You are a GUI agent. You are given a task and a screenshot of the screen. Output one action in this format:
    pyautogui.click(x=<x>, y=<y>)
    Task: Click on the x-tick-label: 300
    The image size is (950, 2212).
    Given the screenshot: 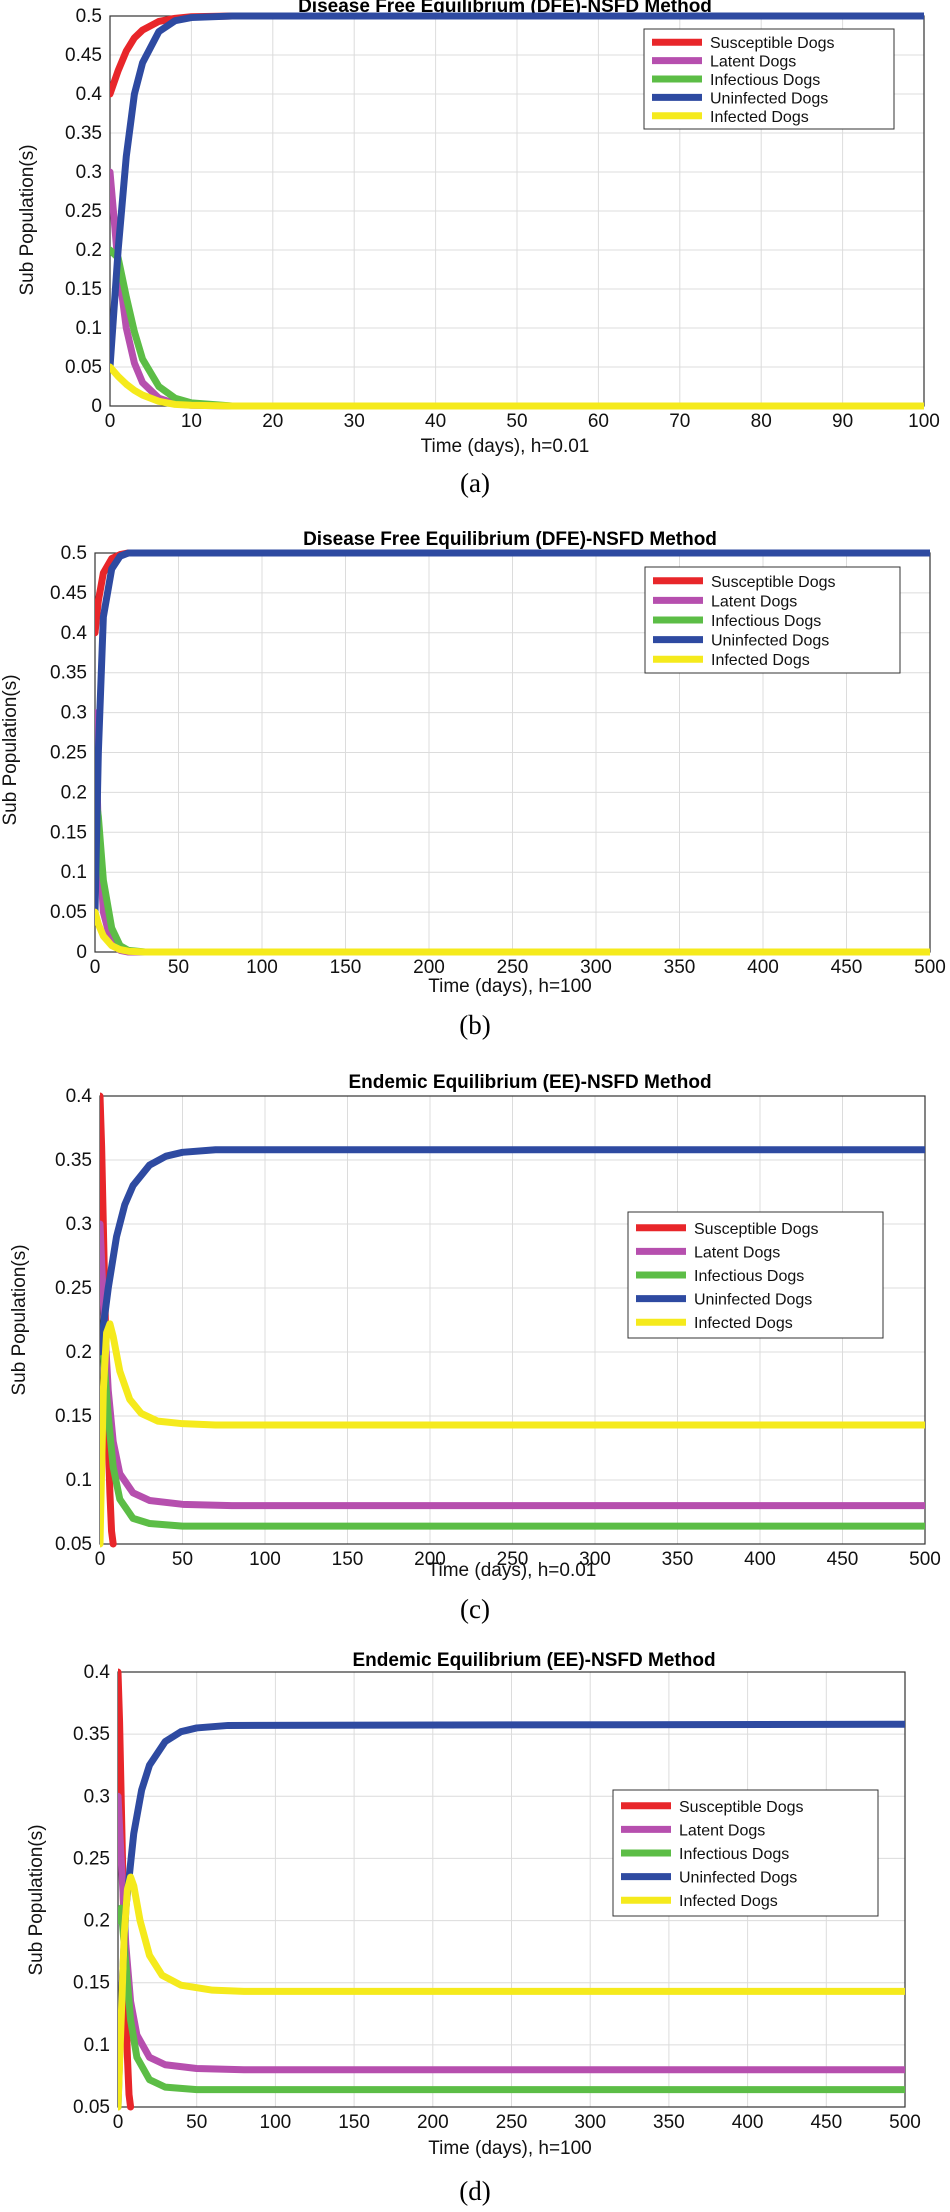 What is the action you would take?
    pyautogui.click(x=595, y=1559)
    